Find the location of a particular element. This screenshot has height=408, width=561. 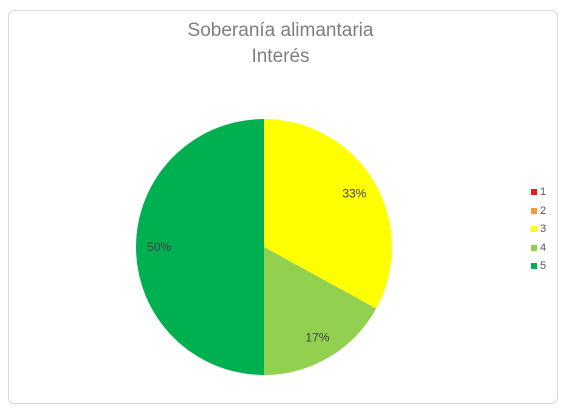

legend-item-2: 2 is located at coordinates (538, 211).